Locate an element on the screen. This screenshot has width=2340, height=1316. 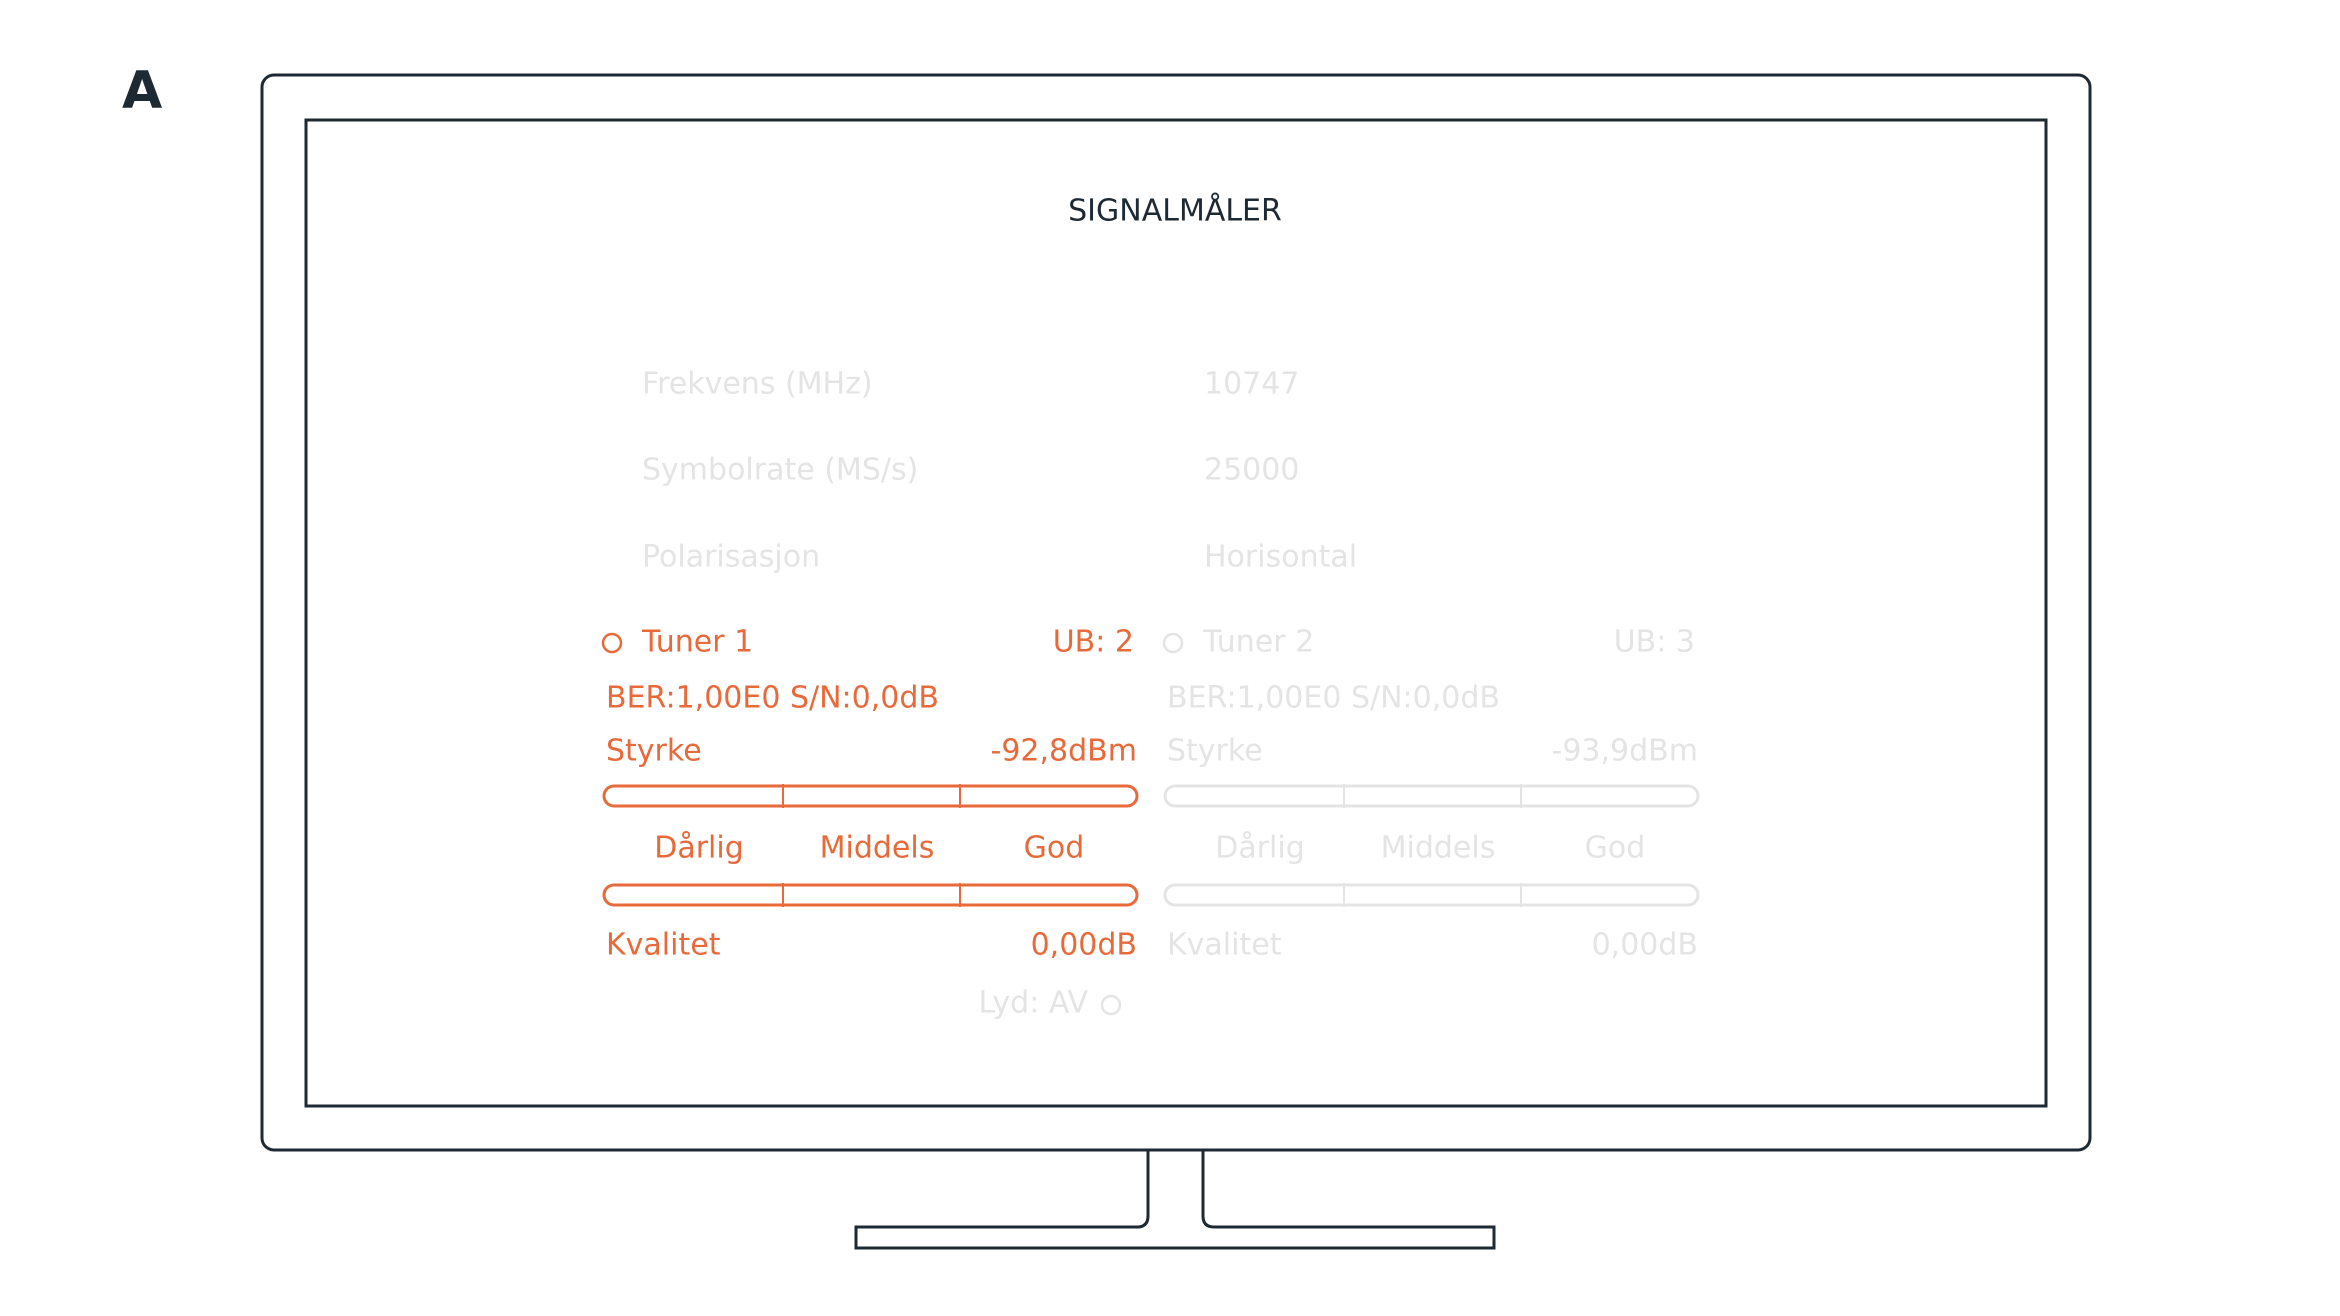
info-label: Frekvens (MHz) is located at coordinates (757, 384).